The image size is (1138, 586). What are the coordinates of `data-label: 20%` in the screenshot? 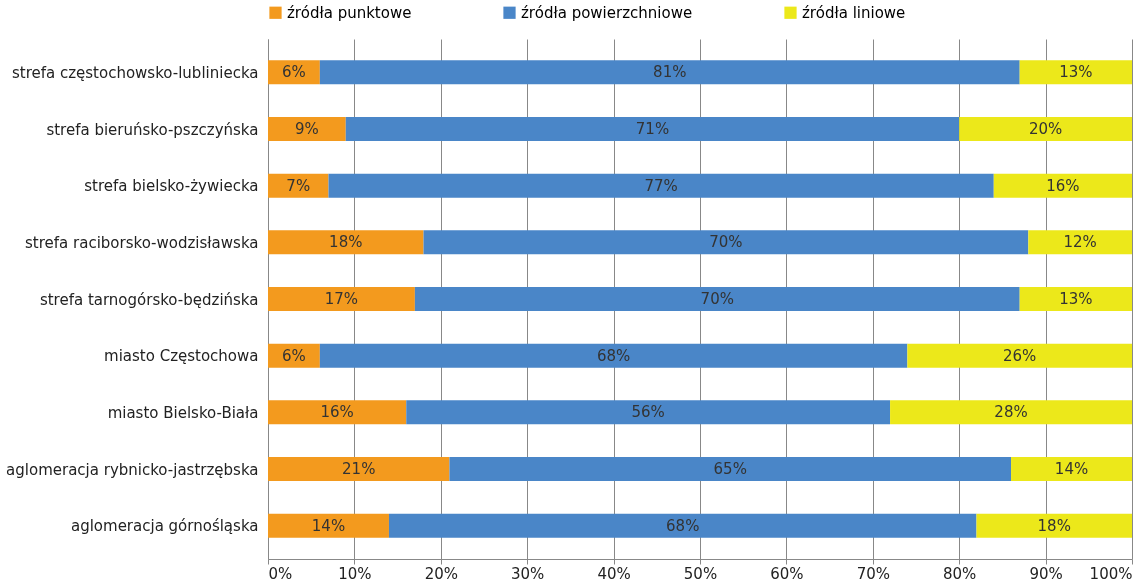 It's located at (1045, 129).